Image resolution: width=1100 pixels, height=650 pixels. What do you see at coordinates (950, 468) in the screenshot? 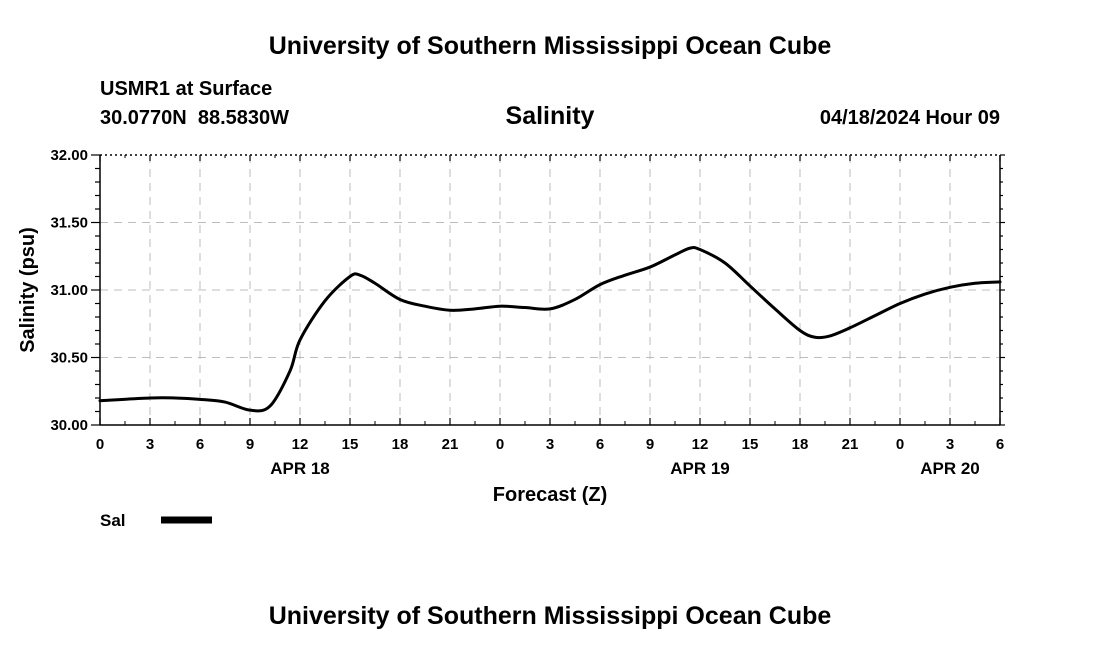
I see `x-date-label: APR 20` at bounding box center [950, 468].